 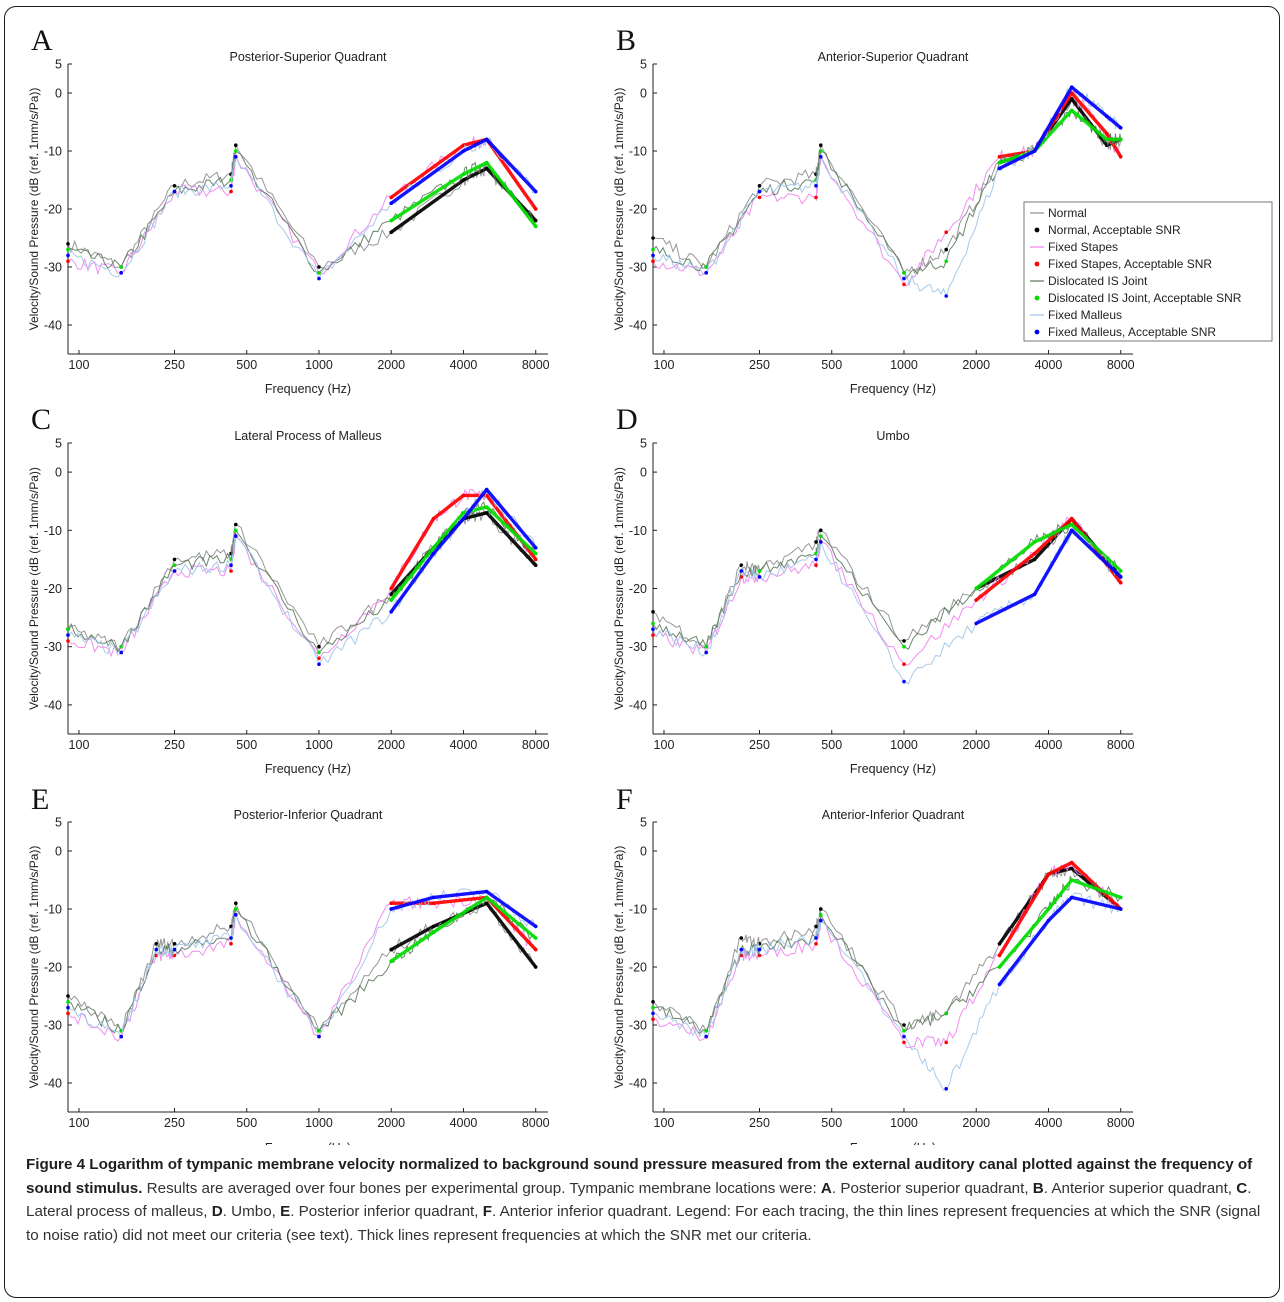 I want to click on panel-a-x-tick-label: 2000, so click(x=391, y=365).